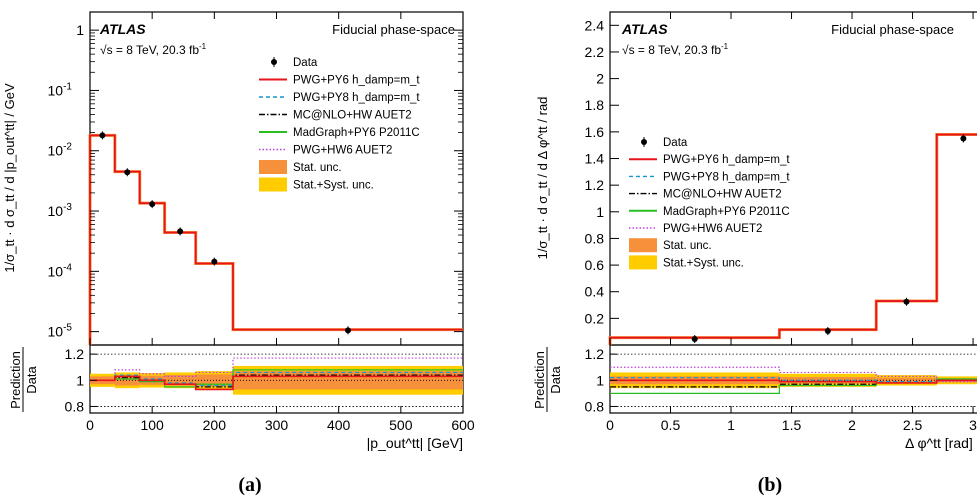 This screenshot has height=500, width=977. Describe the element at coordinates (15, 380) in the screenshot. I see `panel-a-ratio-label-top: Prediction` at that location.